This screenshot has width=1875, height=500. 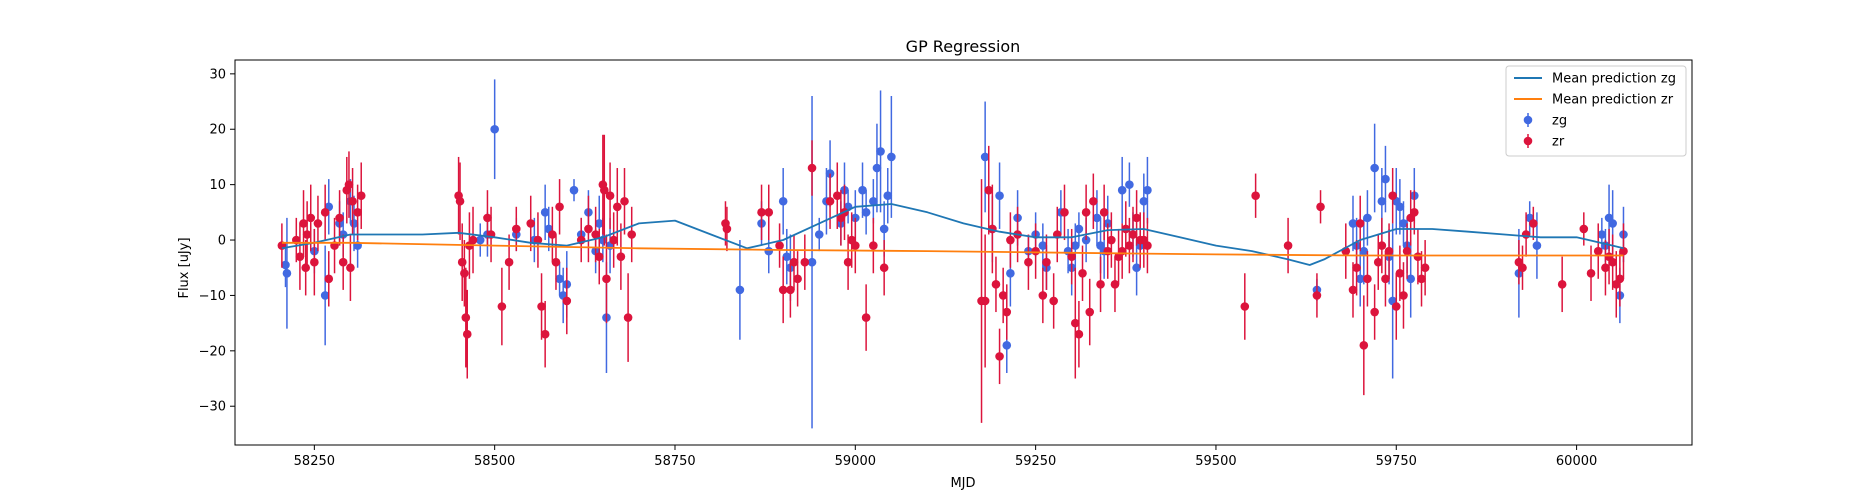 What do you see at coordinates (494, 461) in the screenshot?
I see `x-tick-label: 58500` at bounding box center [494, 461].